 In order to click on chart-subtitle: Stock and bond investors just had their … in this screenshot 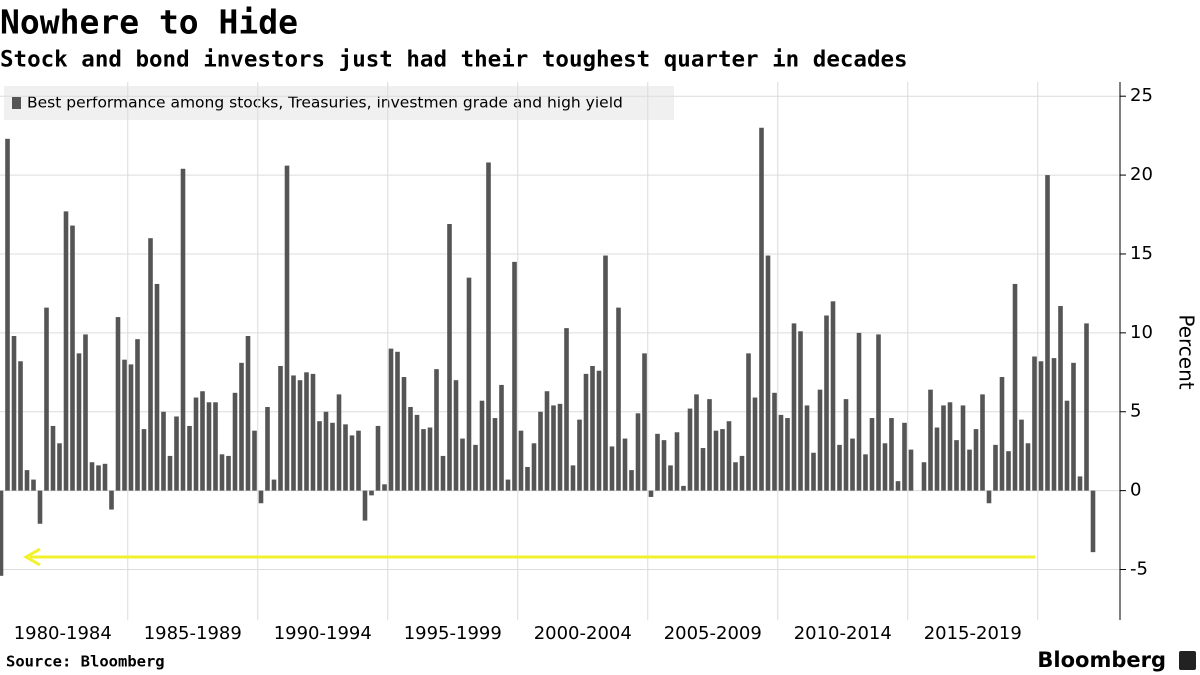, I will do `click(454, 60)`.